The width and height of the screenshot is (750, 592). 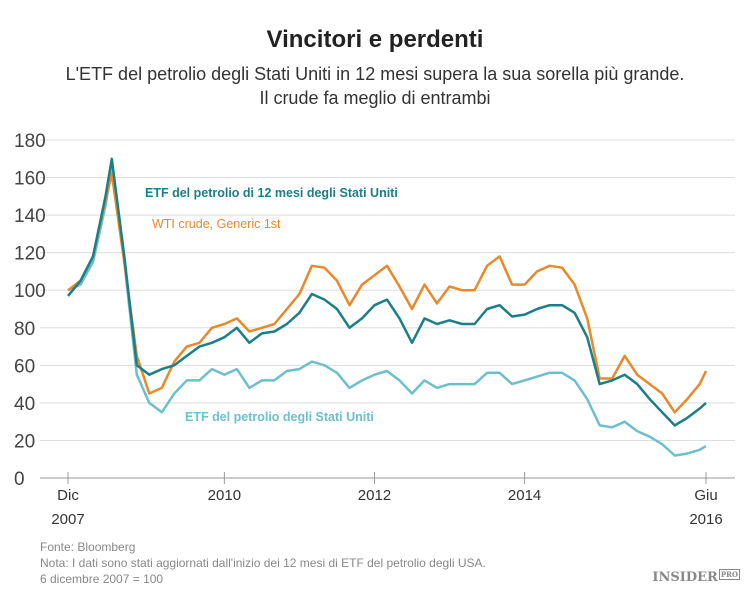 I want to click on series-label: ETF del petrolio degli Stati Uniti, so click(x=279, y=417).